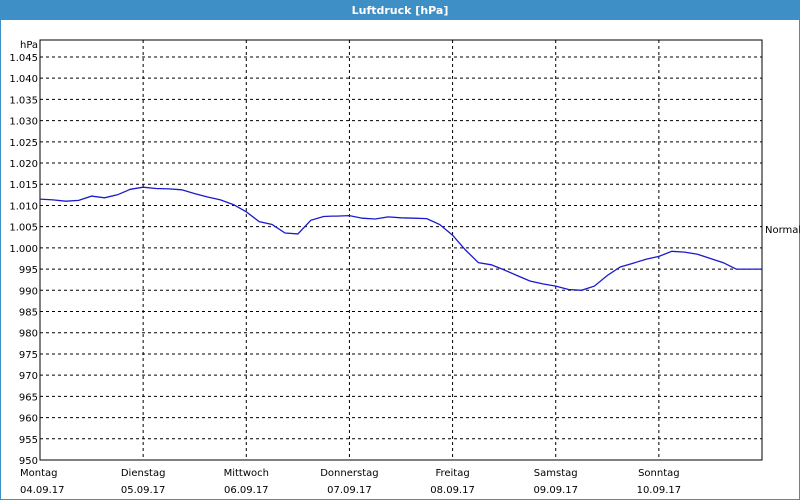  I want to click on x-tick-date-label: 10.09.17, so click(659, 490).